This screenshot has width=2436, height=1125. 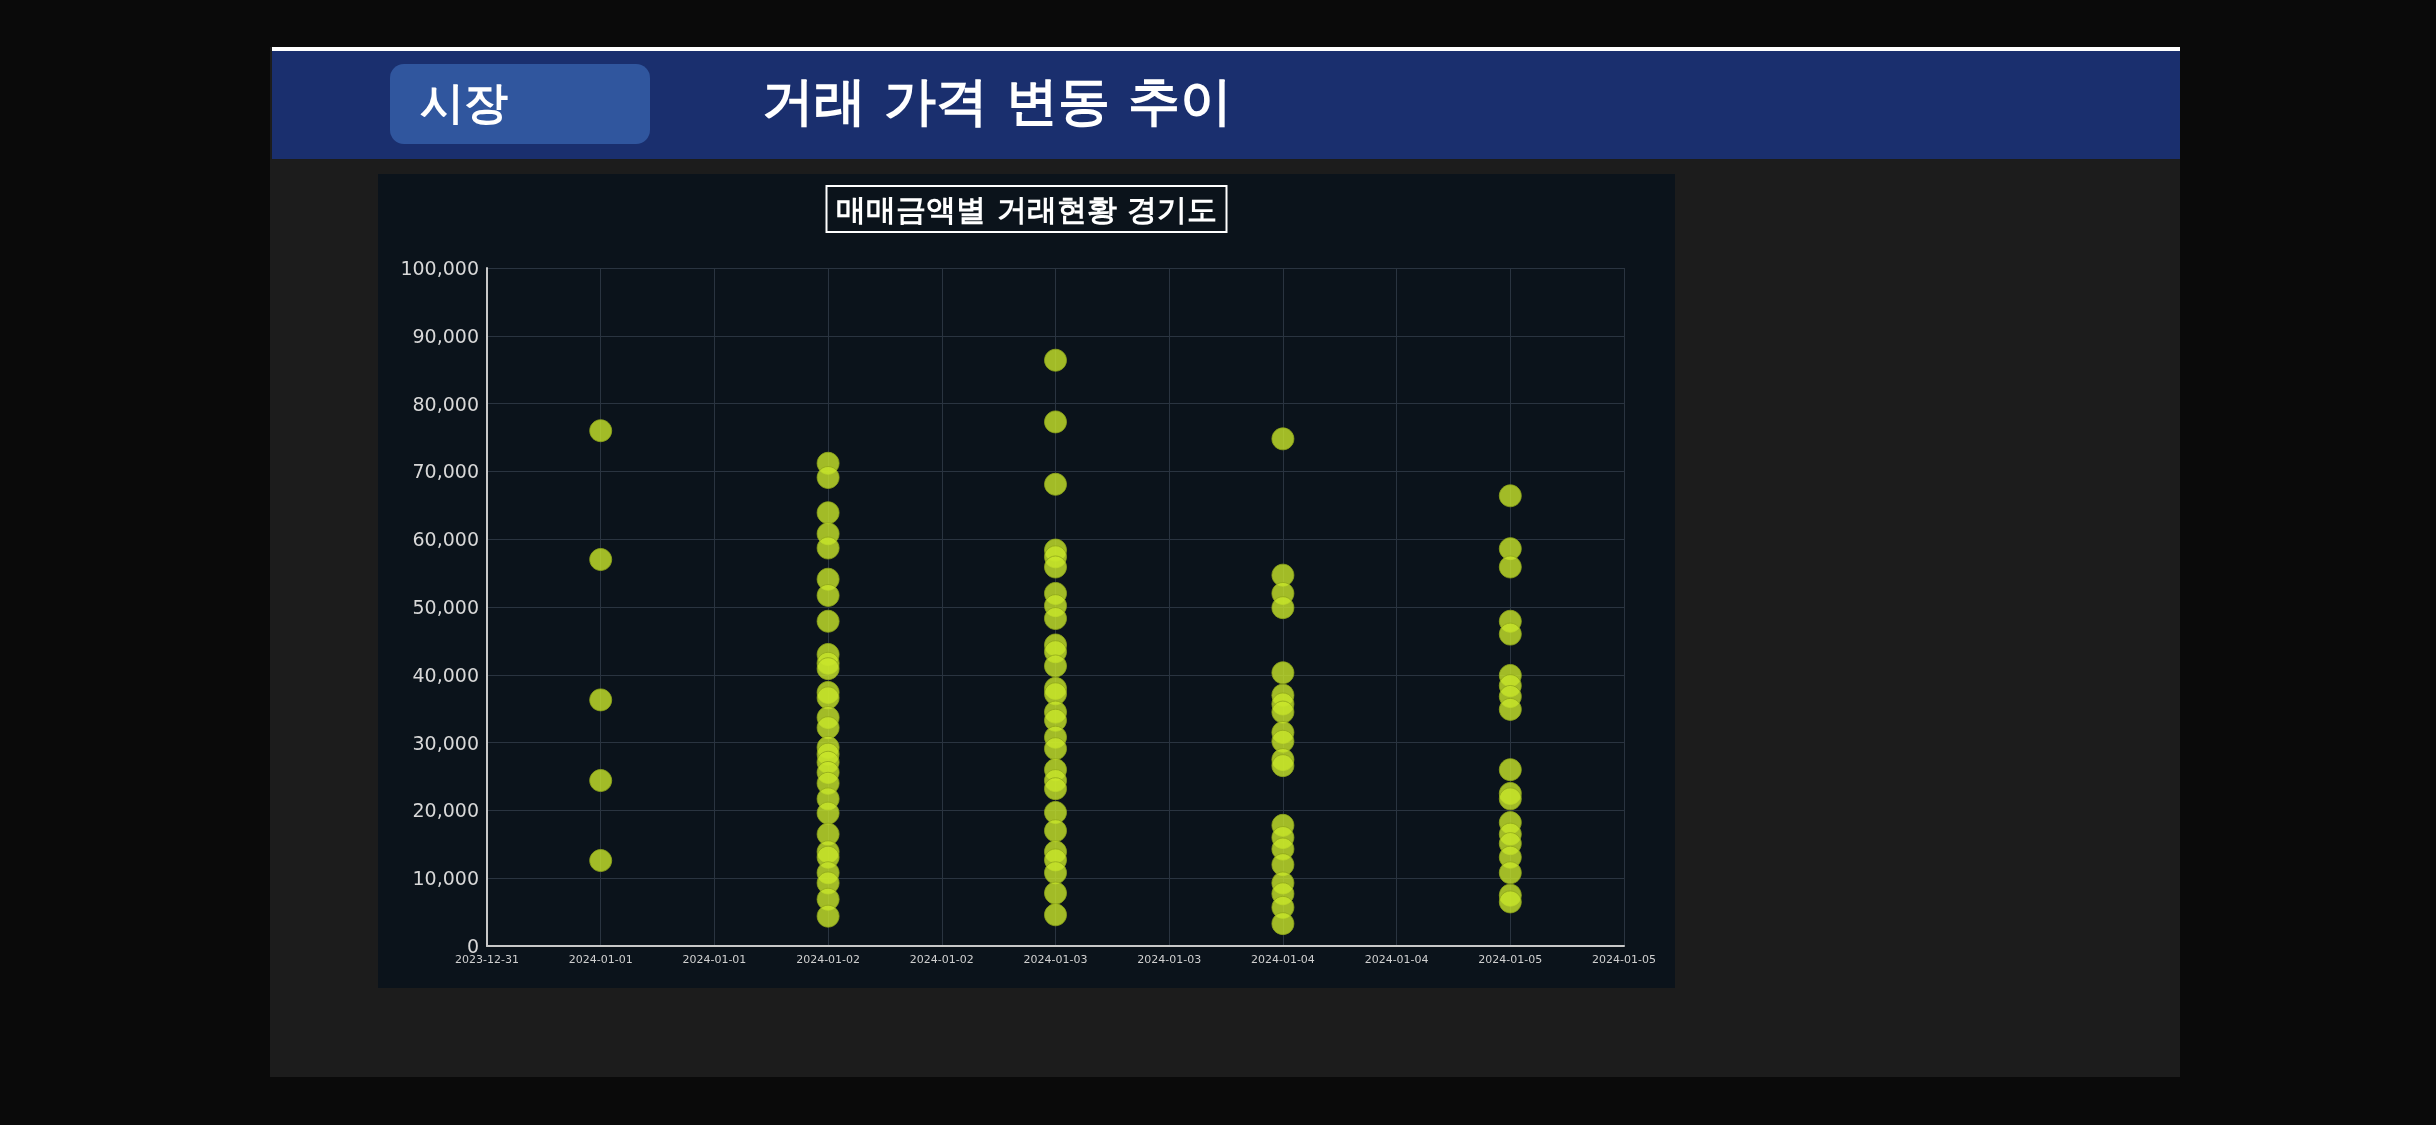 What do you see at coordinates (464, 103) in the screenshot?
I see `text: 시장` at bounding box center [464, 103].